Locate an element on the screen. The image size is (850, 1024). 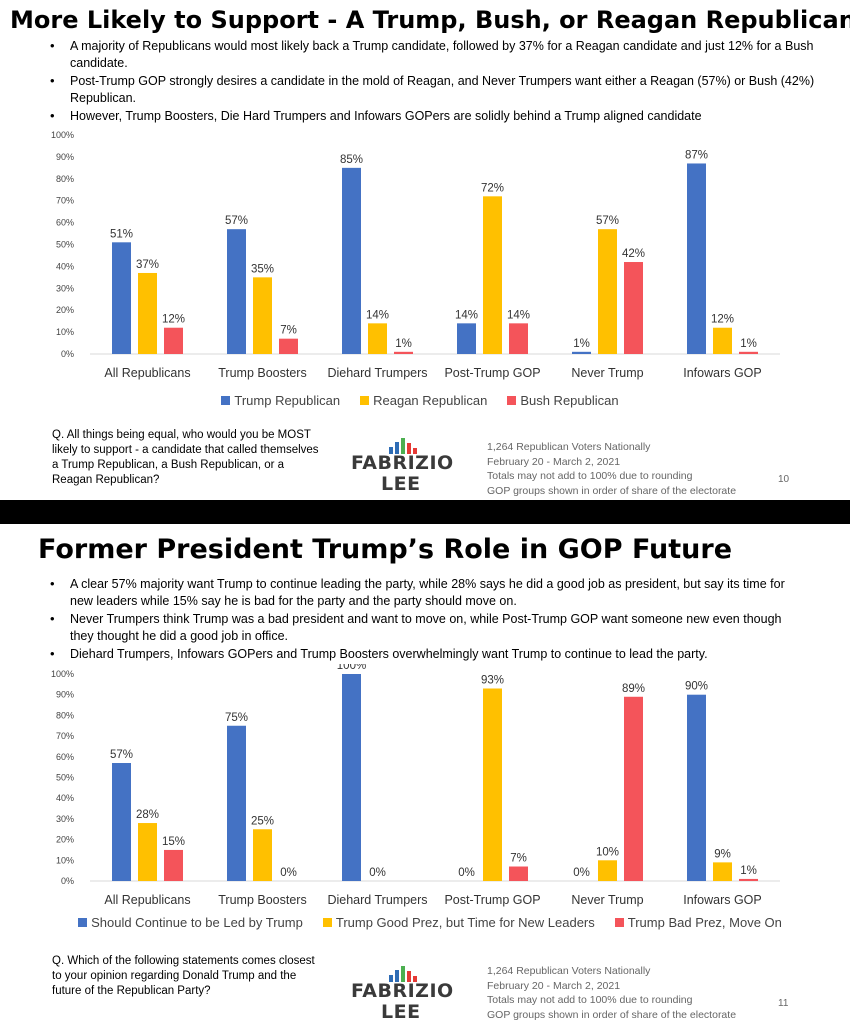
legend-entry: Should Continue to be Led by Trump is located at coordinates (190, 922).